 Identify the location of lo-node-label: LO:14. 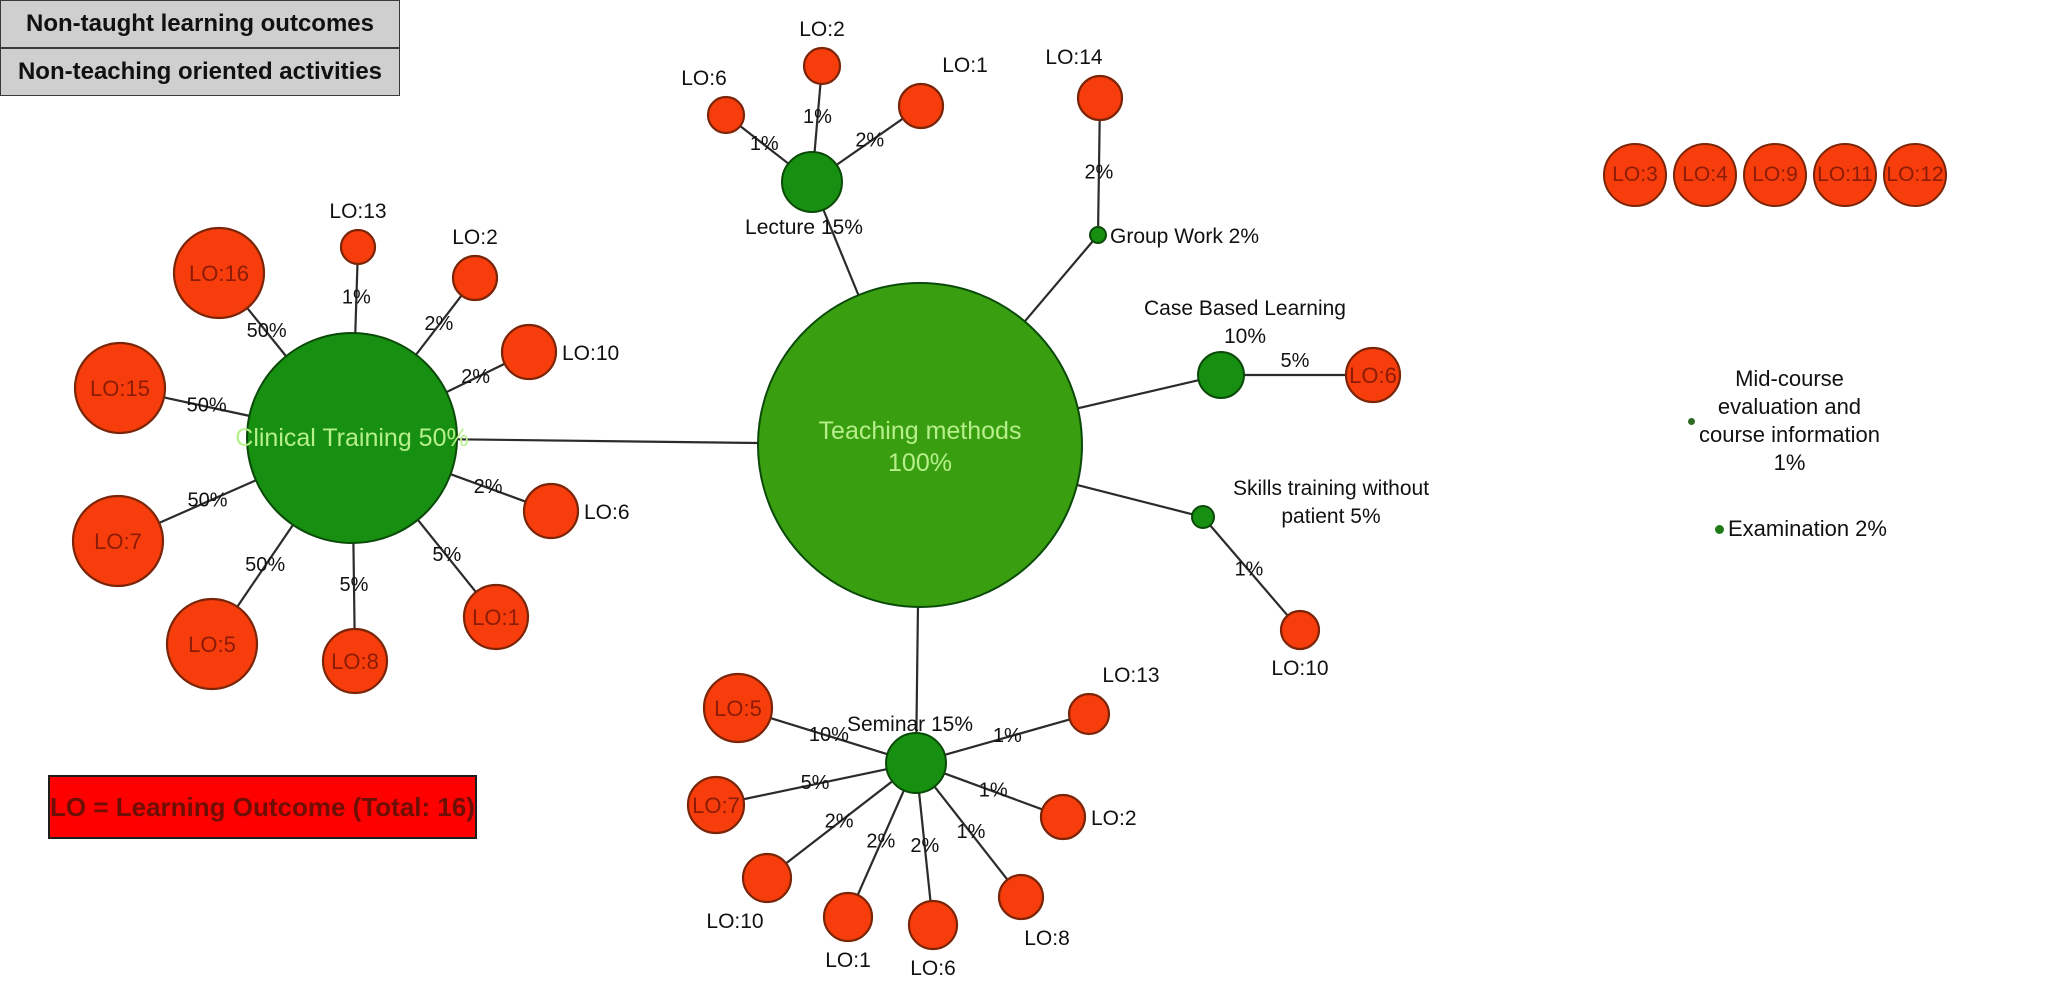
(1074, 57).